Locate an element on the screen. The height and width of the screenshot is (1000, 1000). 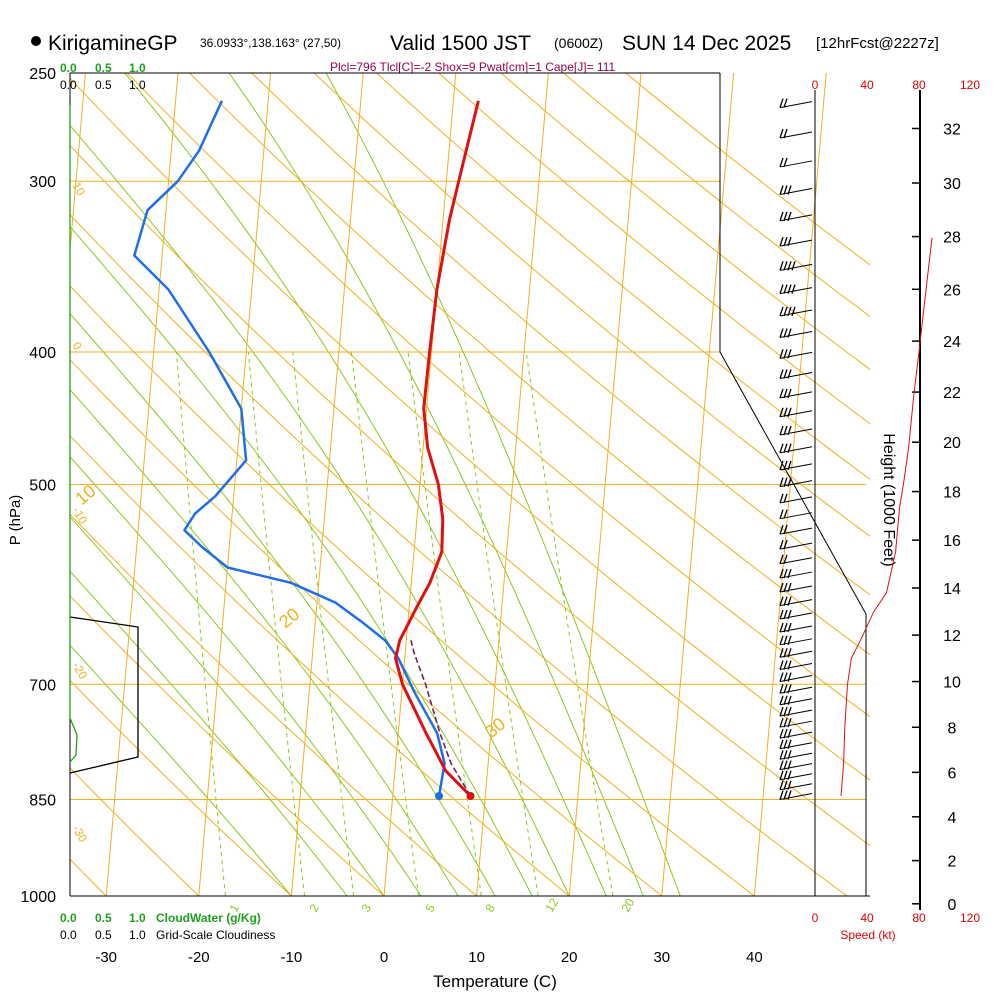
forecast-info: [12hrFcst@2227z] is located at coordinates (877, 43).